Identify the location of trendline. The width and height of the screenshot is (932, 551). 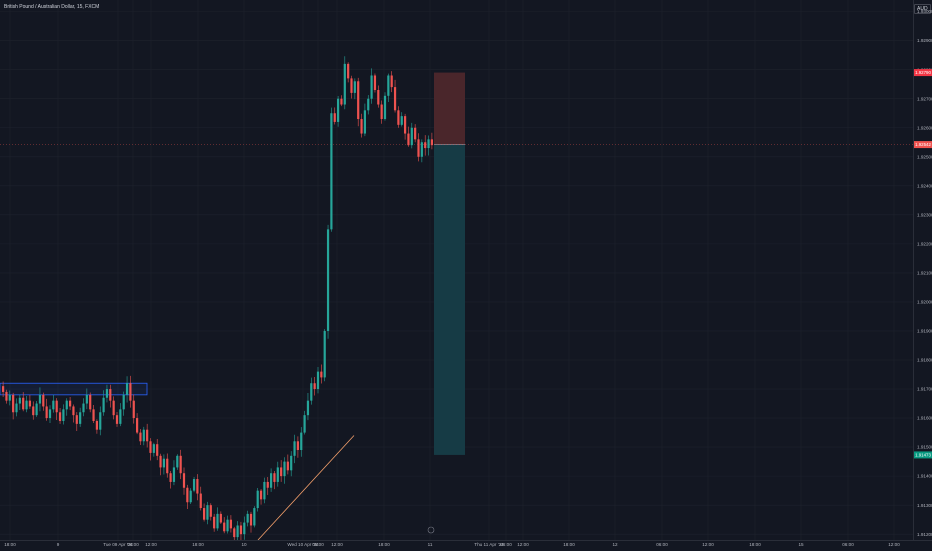
(306, 488).